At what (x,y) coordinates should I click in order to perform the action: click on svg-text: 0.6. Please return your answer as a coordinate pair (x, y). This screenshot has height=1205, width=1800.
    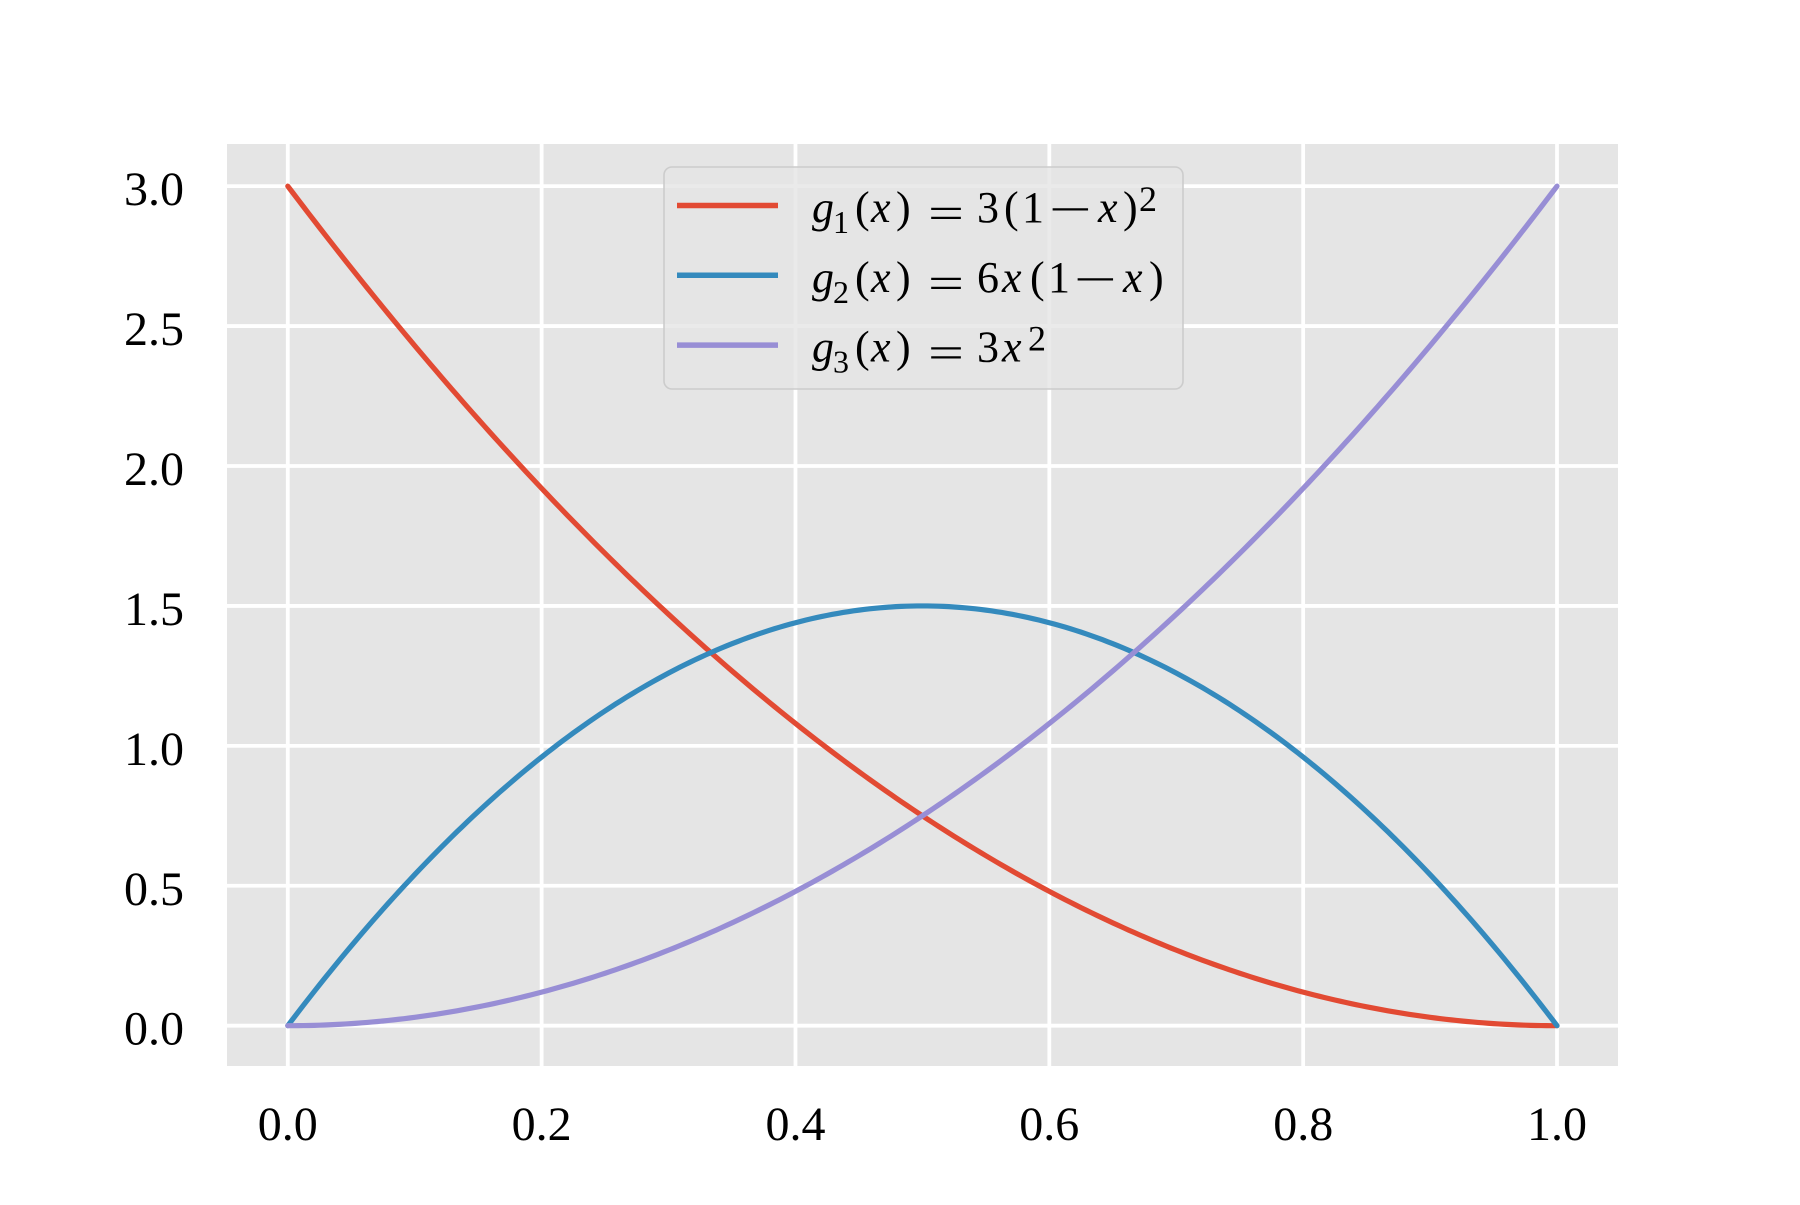
    Looking at the image, I should click on (1049, 1124).